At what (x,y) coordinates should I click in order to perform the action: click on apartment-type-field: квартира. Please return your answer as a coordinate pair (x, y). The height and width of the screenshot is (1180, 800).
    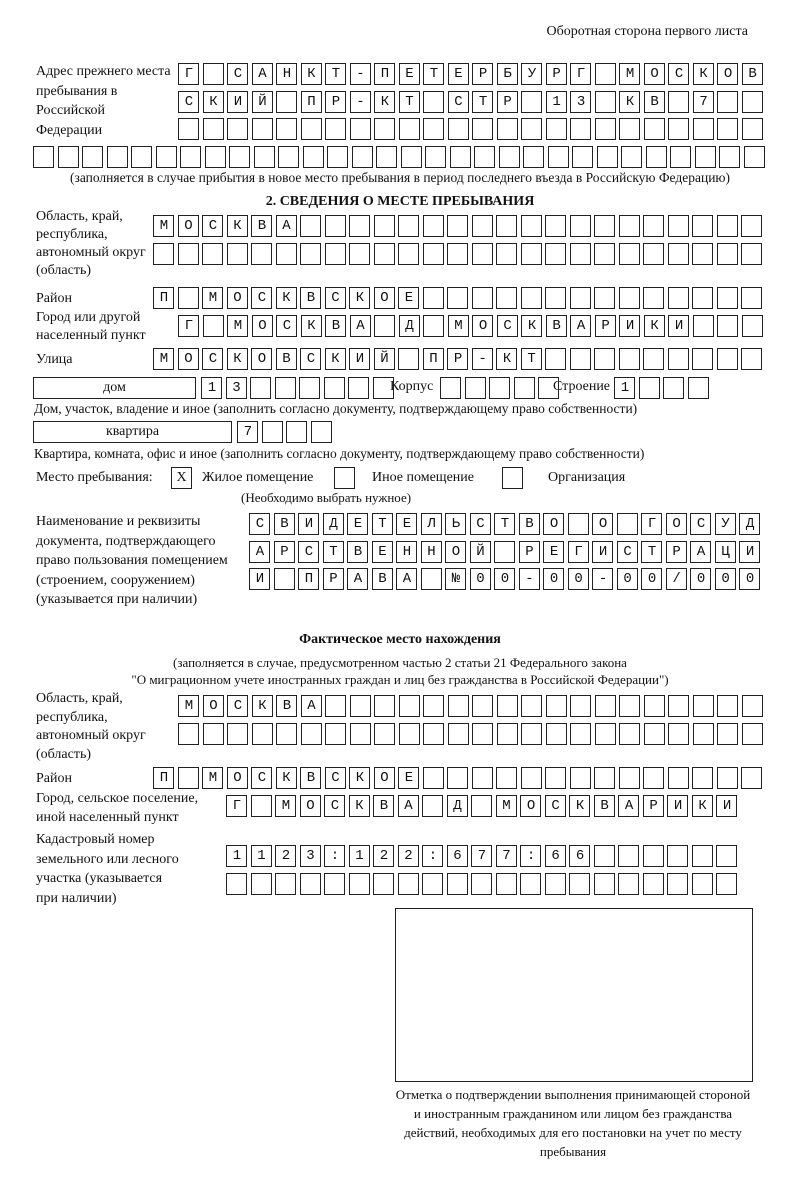
    Looking at the image, I should click on (132, 432).